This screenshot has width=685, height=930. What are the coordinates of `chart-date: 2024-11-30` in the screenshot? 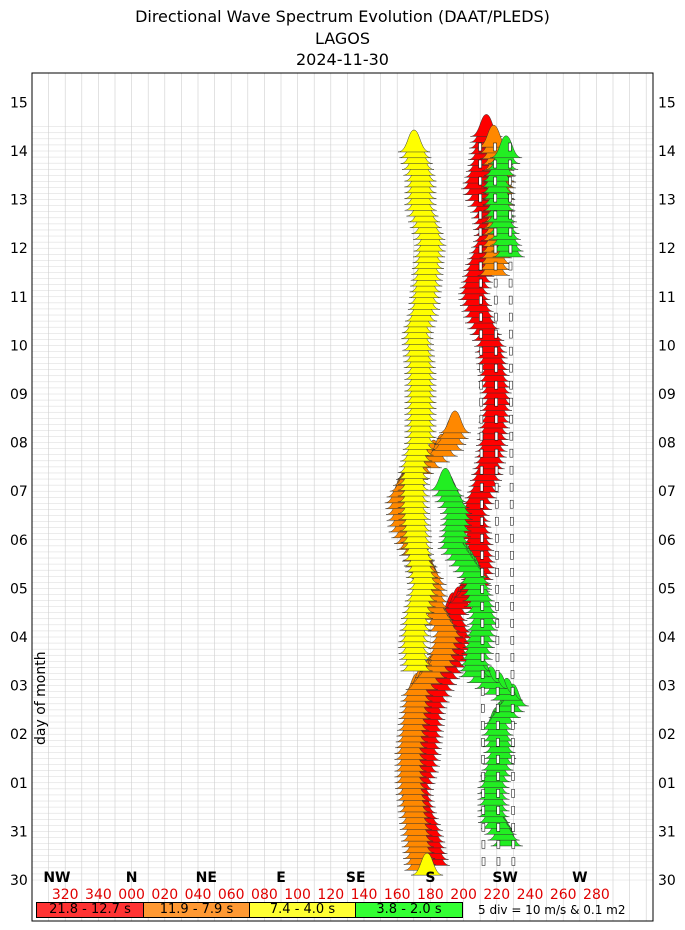 It's located at (342, 59).